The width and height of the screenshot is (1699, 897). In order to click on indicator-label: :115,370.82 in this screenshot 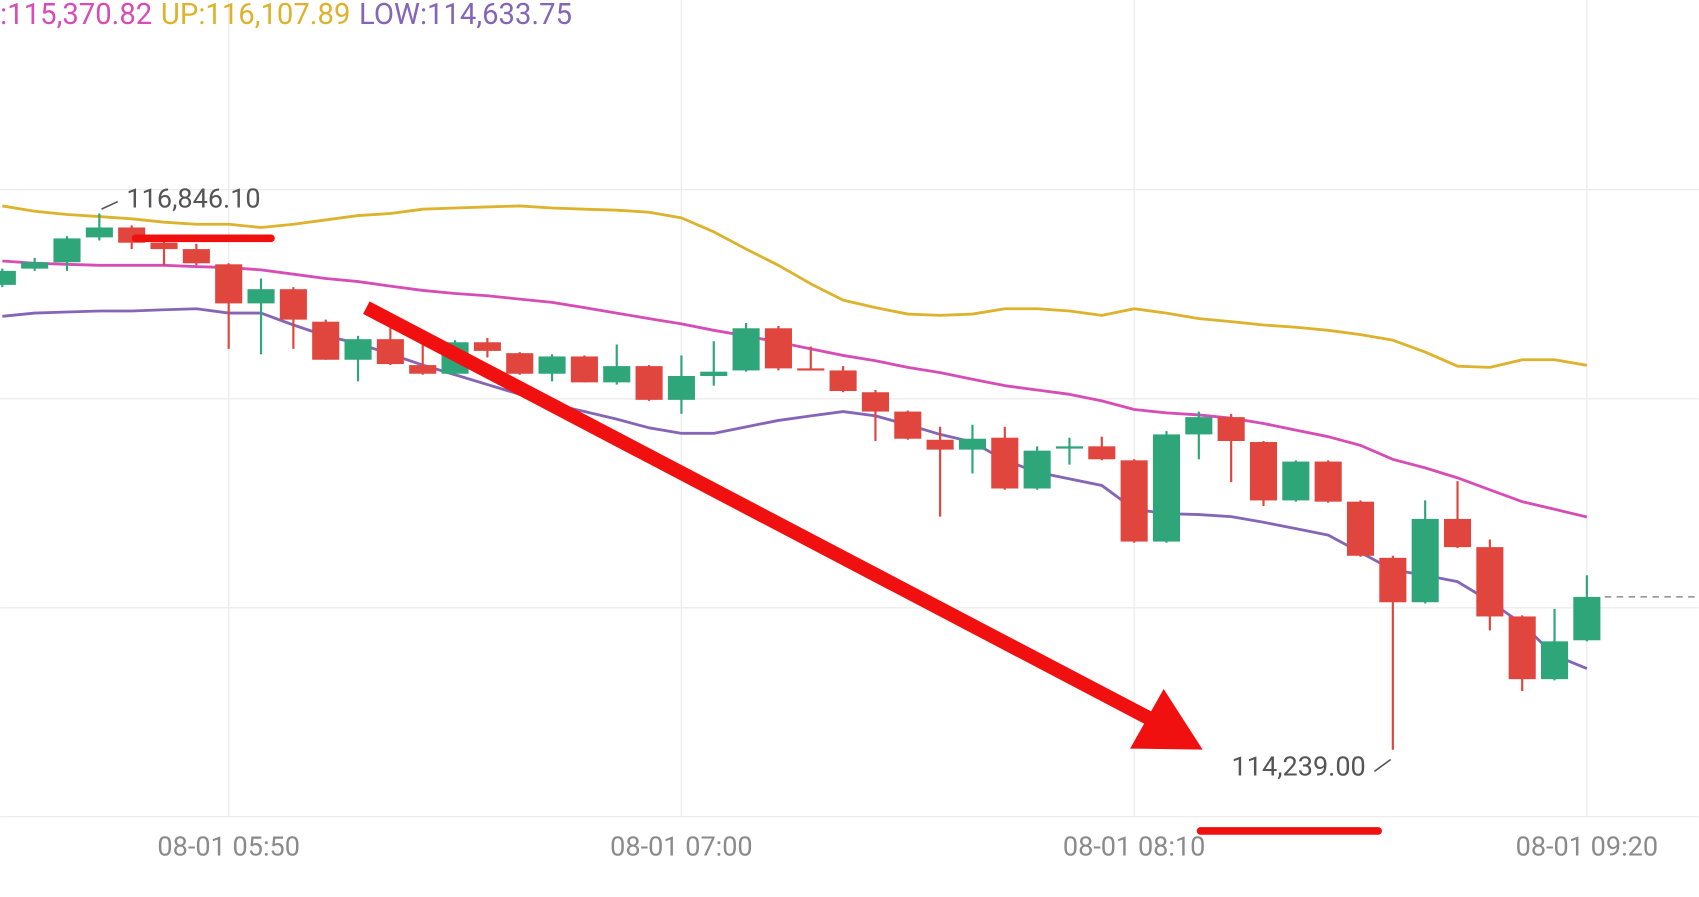, I will do `click(76, 16)`.